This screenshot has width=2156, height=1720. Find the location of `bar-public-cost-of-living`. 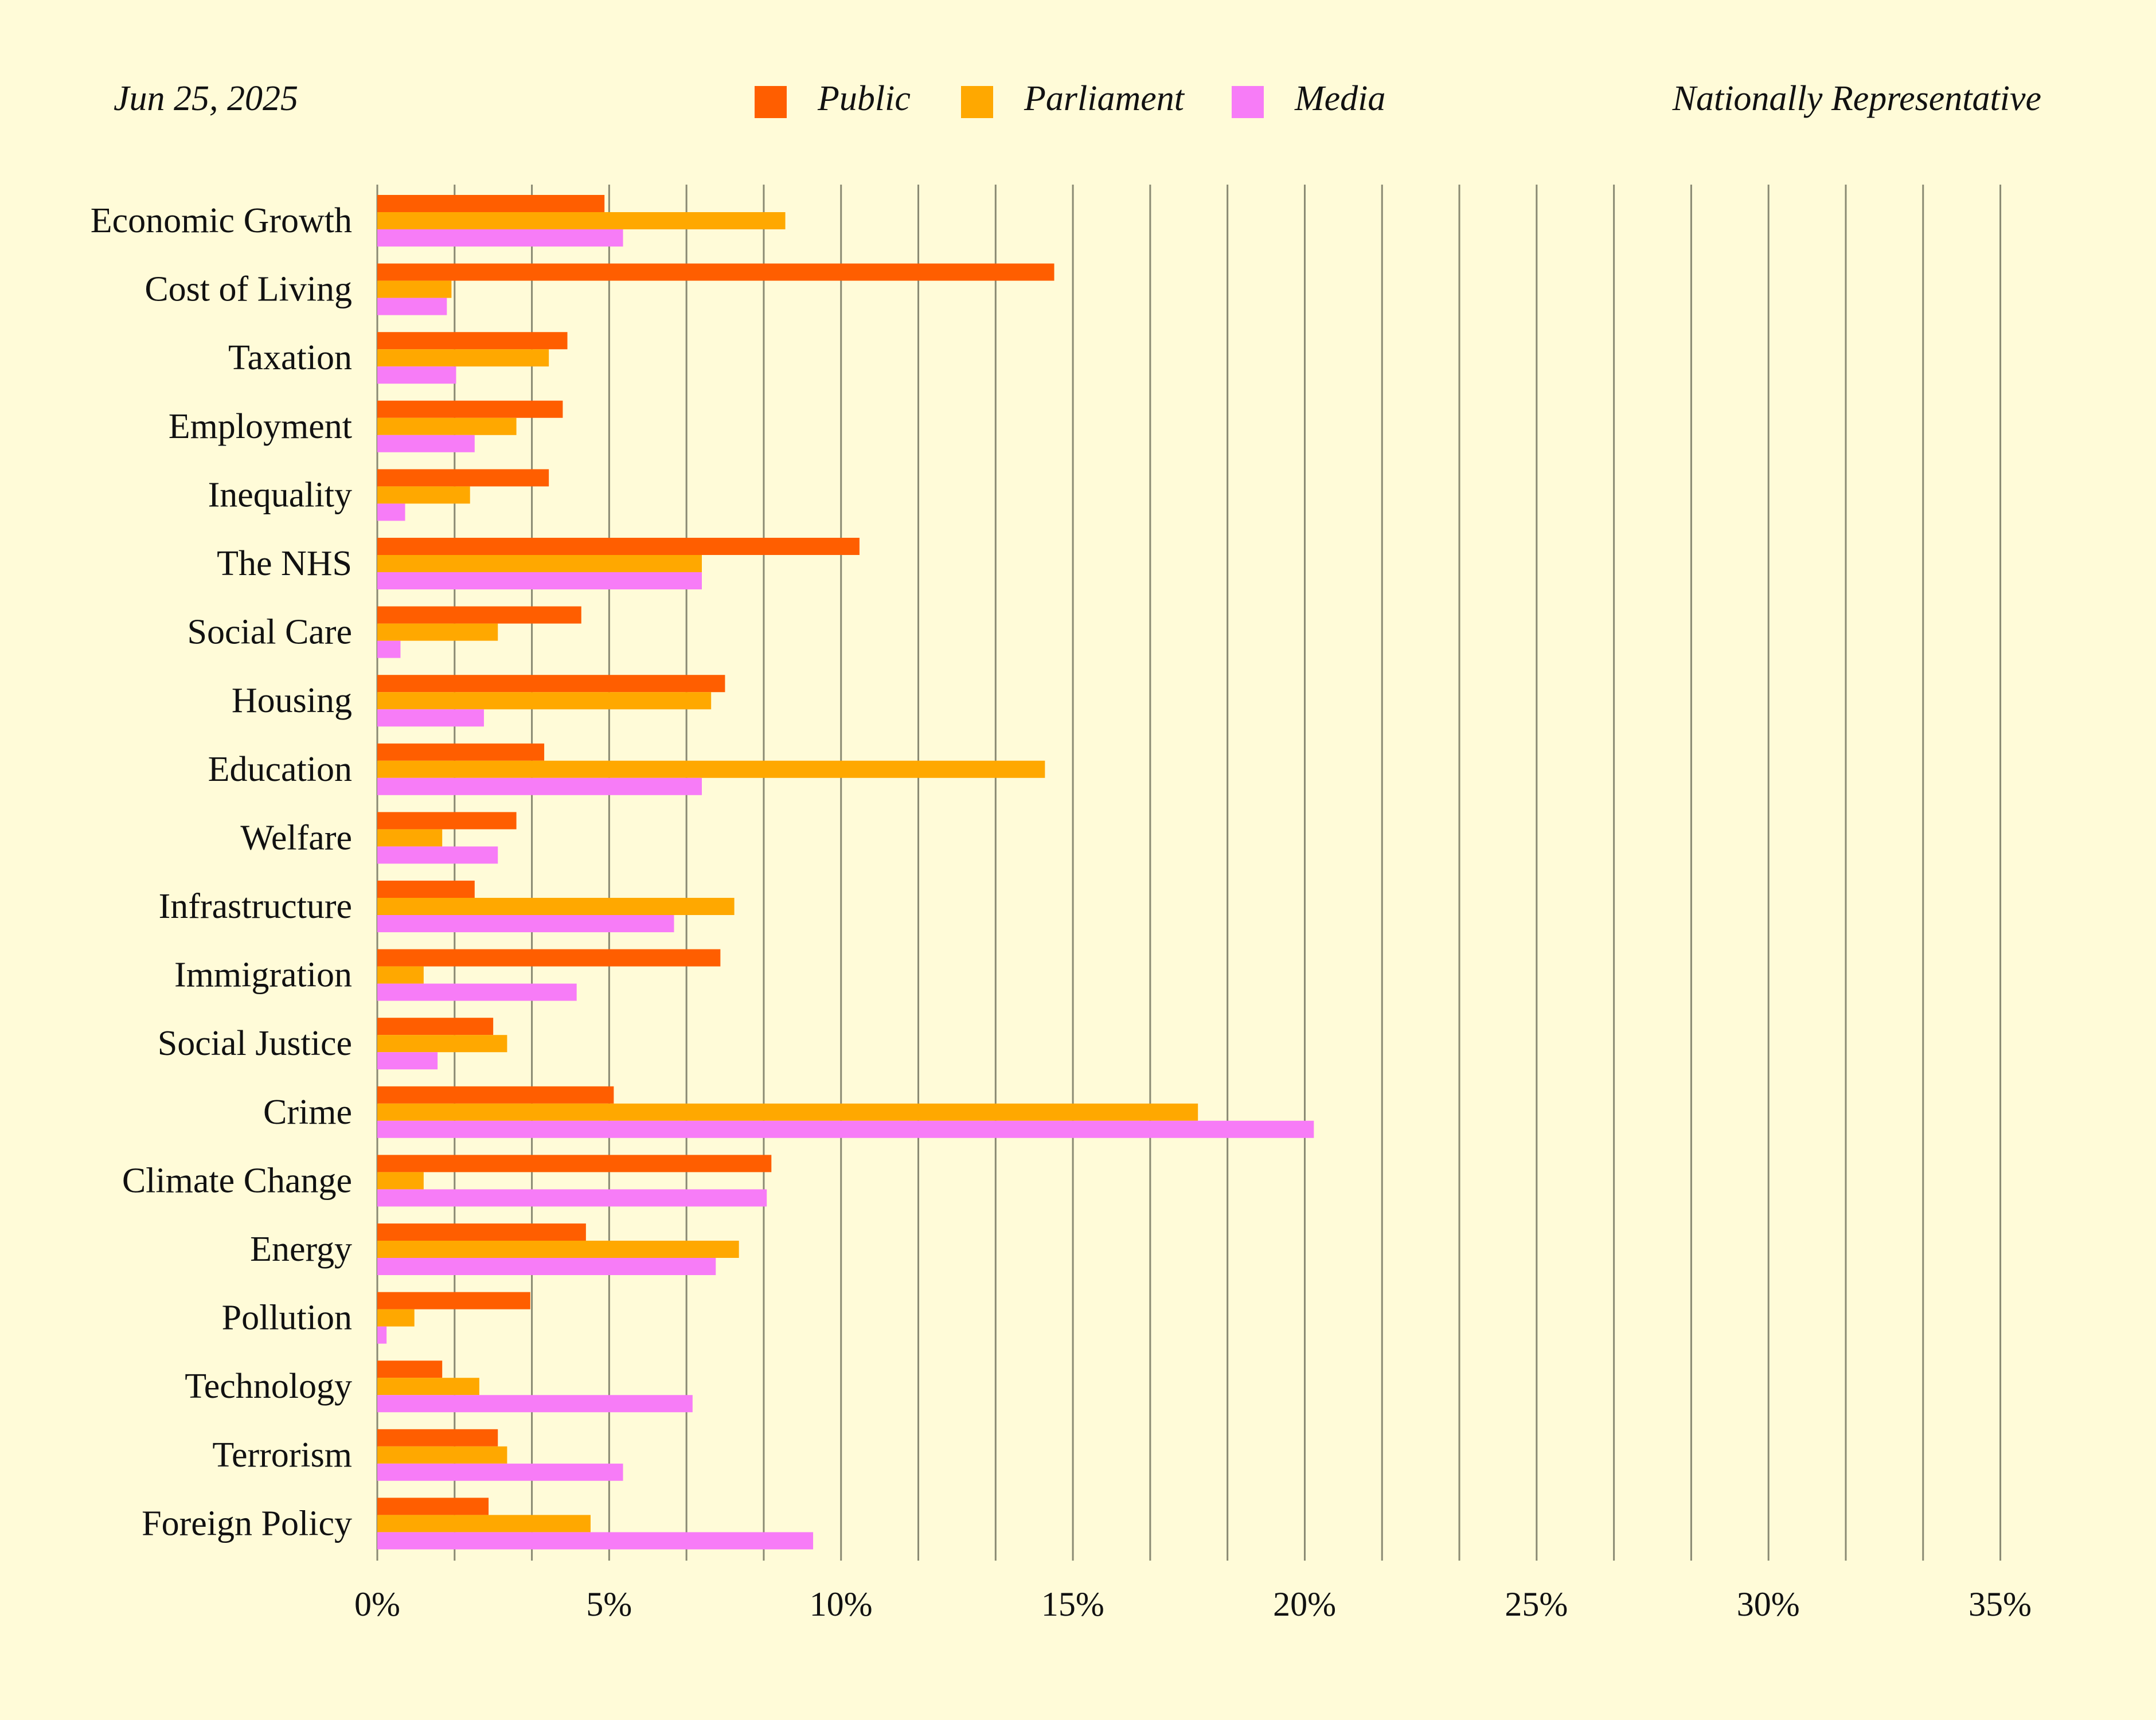

bar-public-cost-of-living is located at coordinates (715, 272).